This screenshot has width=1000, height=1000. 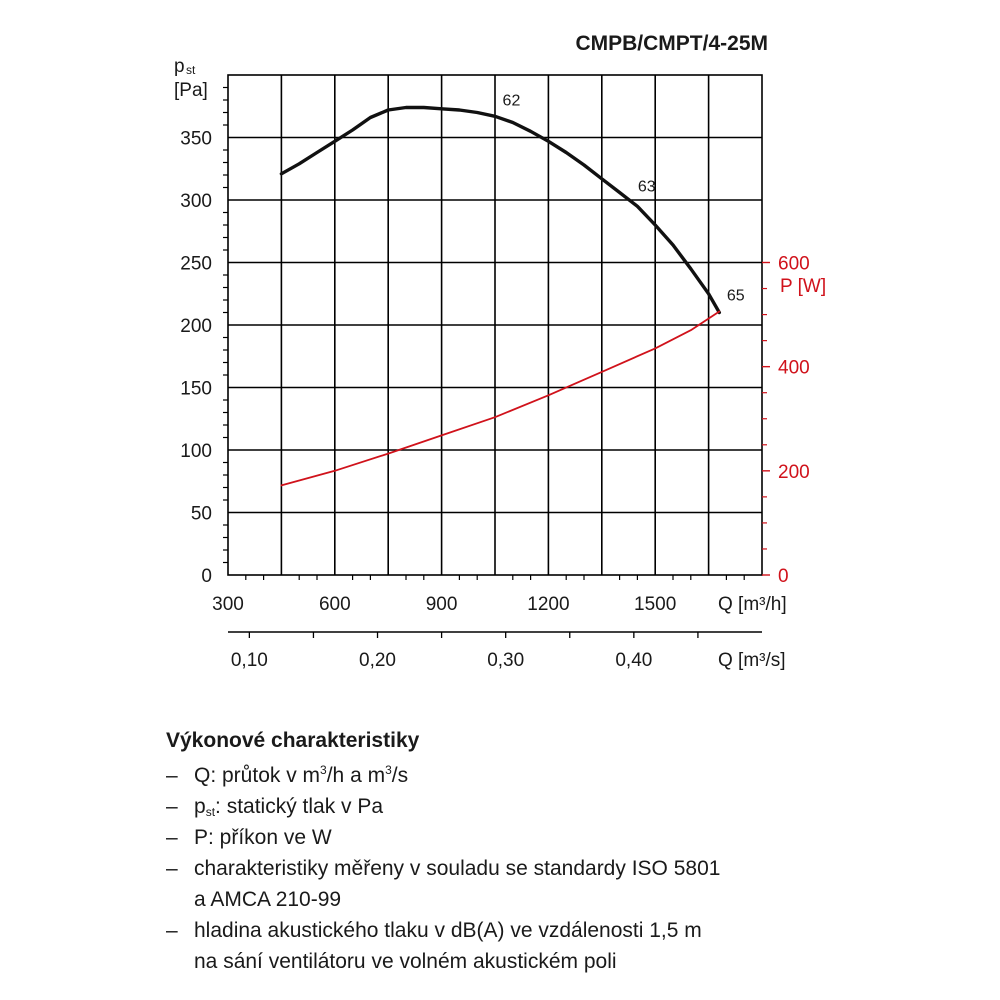 I want to click on x2-axis-title: Q [m³/s], so click(x=752, y=660).